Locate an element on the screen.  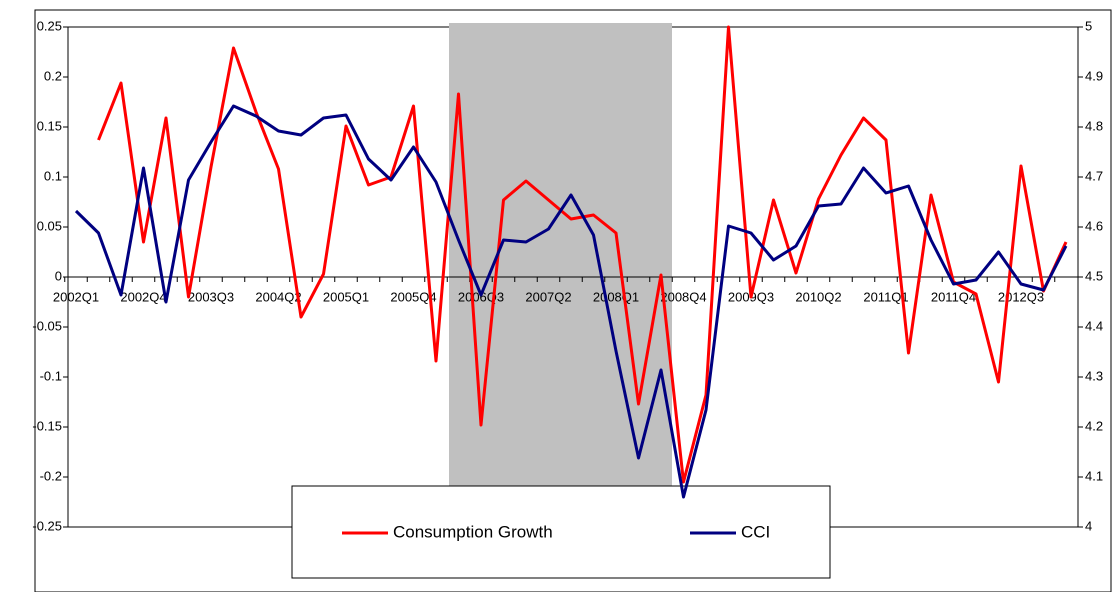
y2-tick-label: 4.1 is located at coordinates (1094, 475).